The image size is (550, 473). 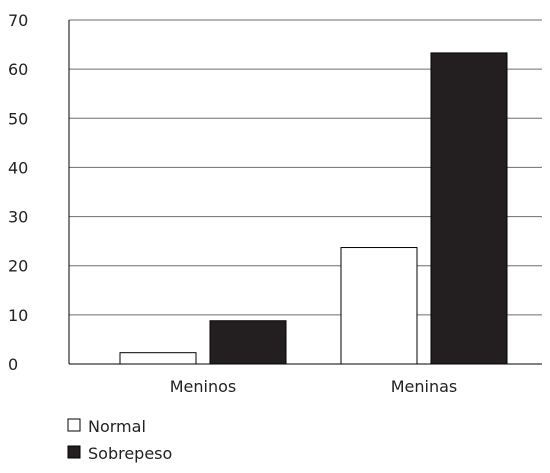 What do you see at coordinates (18, 118) in the screenshot?
I see `y-tick-label-50: 50` at bounding box center [18, 118].